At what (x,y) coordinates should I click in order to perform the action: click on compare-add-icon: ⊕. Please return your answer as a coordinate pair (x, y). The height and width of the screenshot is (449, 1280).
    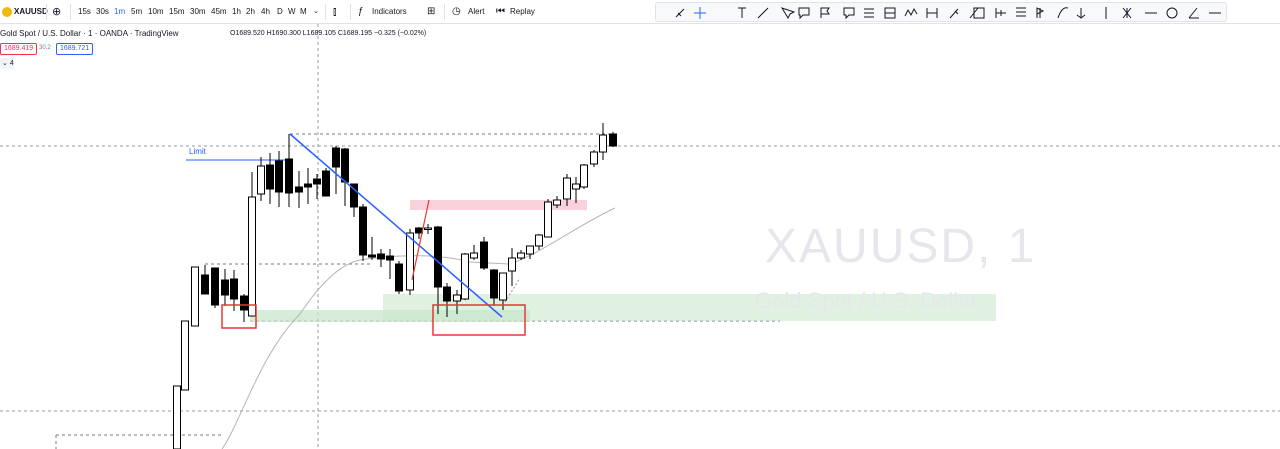
    Looking at the image, I should click on (57, 12).